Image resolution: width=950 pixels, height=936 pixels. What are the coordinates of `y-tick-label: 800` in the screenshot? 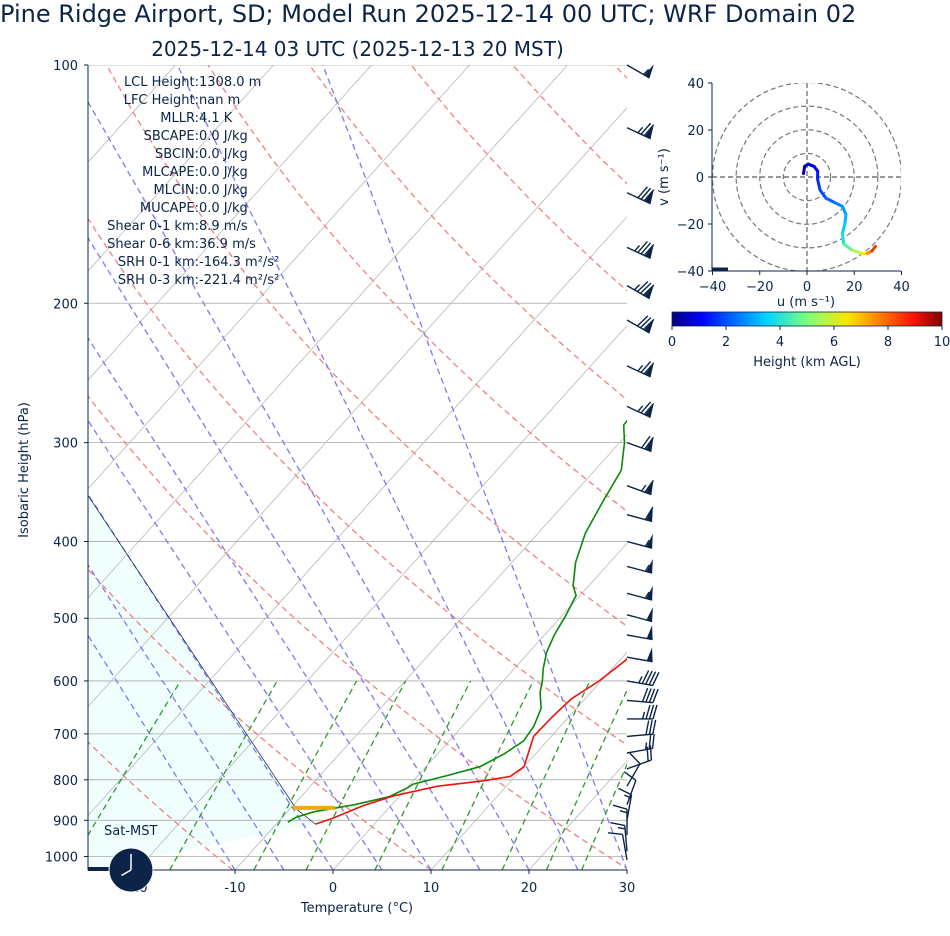 It's located at (65, 781).